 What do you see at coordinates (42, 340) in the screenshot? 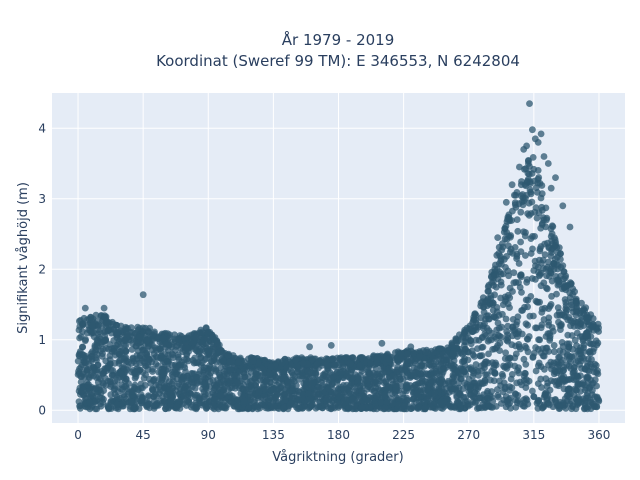
I see `y-tick-label: 1` at bounding box center [42, 340].